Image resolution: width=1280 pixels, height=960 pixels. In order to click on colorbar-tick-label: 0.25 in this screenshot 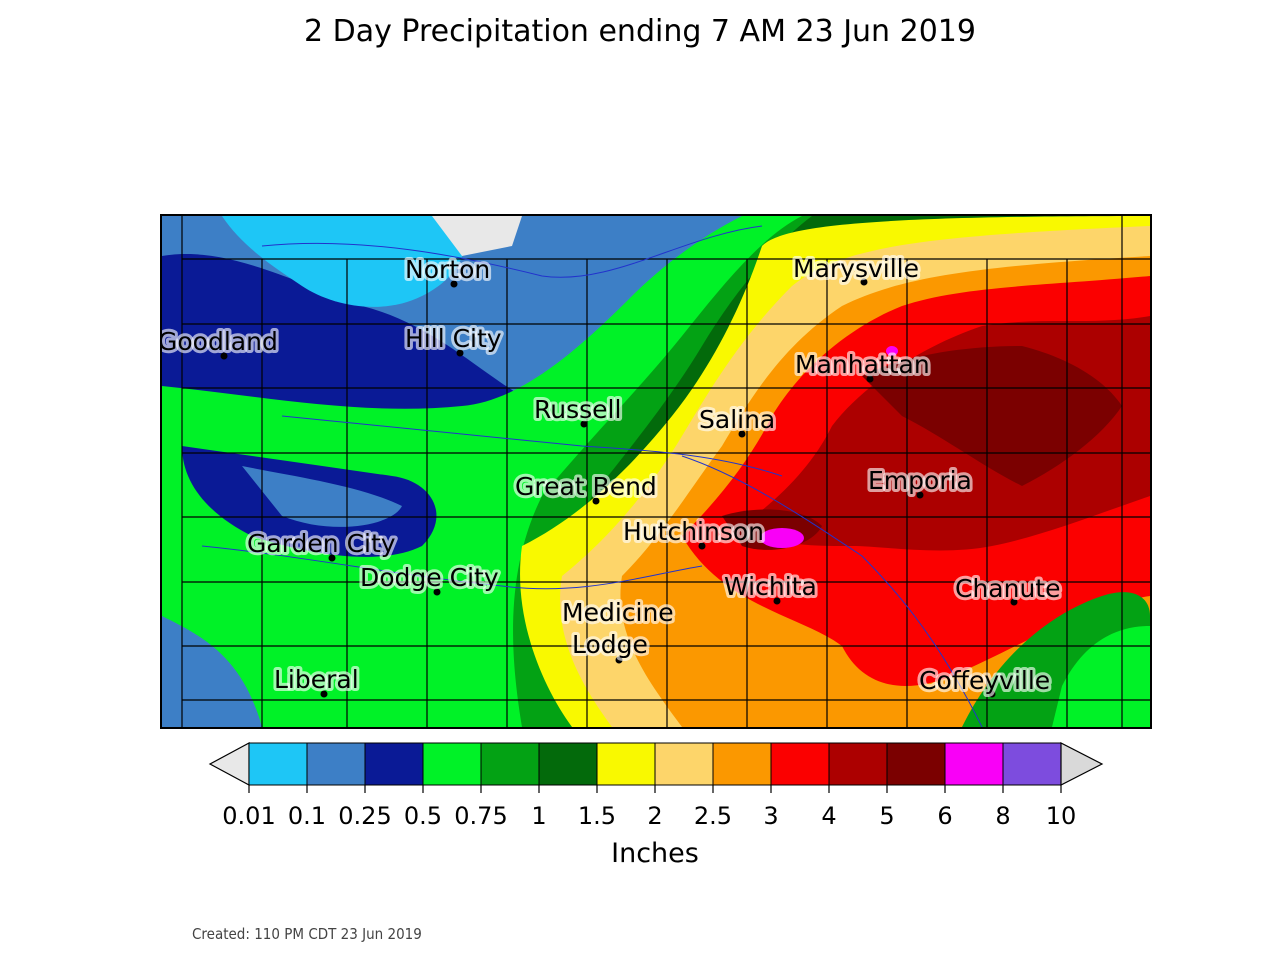, I will do `click(364, 816)`.